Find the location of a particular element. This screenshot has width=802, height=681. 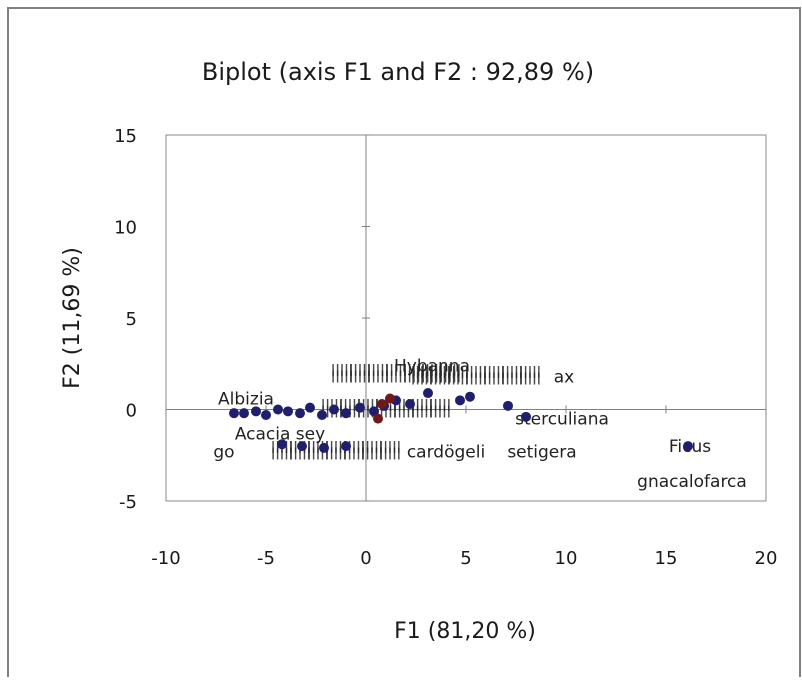

x-tick-label: 10 is located at coordinates (566, 558).